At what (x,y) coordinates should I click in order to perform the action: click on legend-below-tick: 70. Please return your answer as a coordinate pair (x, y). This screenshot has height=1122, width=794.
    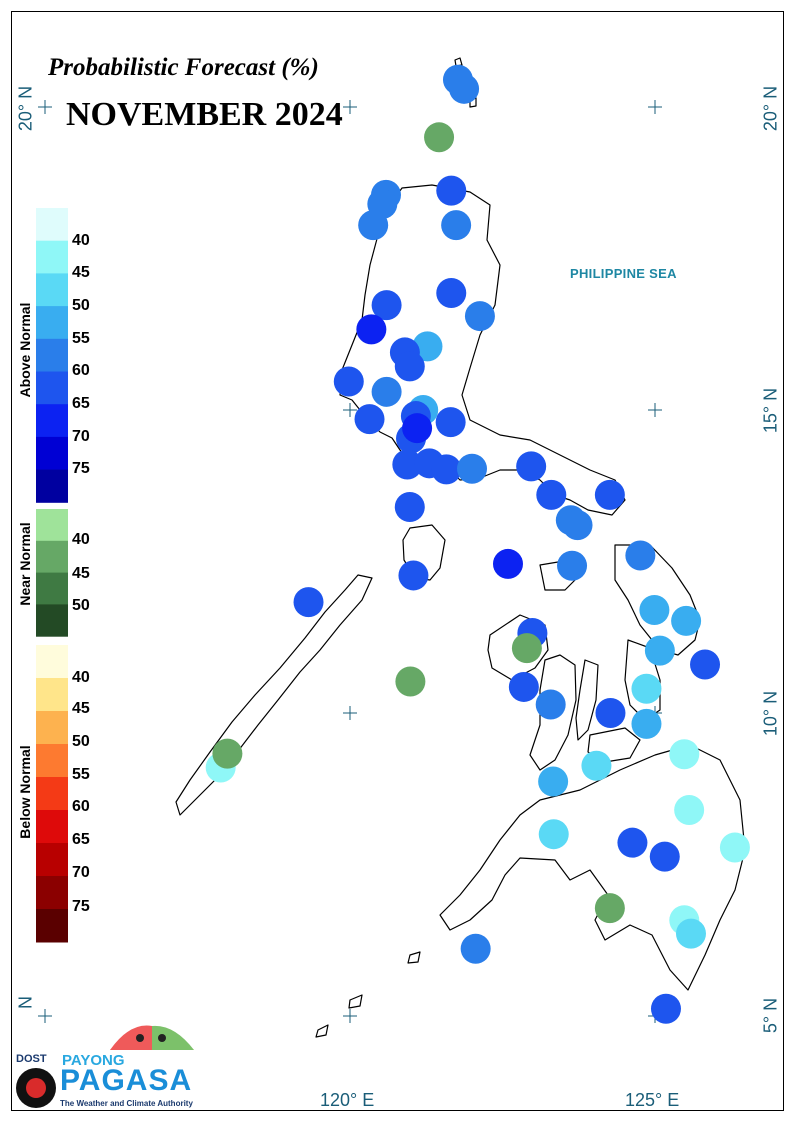
    Looking at the image, I should click on (81, 872).